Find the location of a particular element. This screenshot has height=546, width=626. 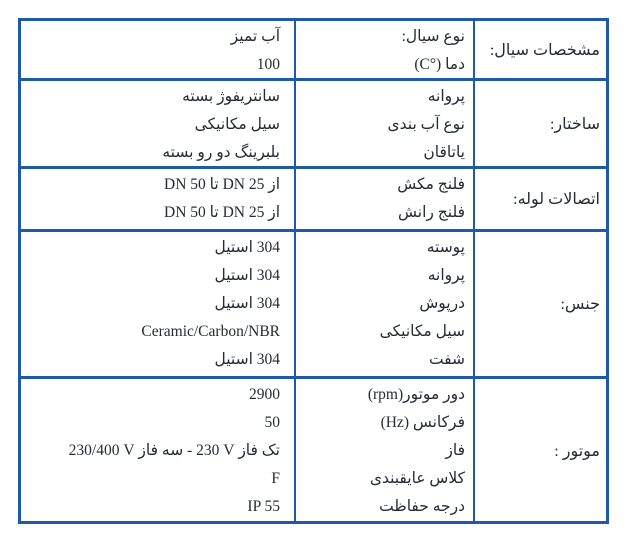

value-suction-flange: از DN 25 تا DN 50 is located at coordinates (222, 184).